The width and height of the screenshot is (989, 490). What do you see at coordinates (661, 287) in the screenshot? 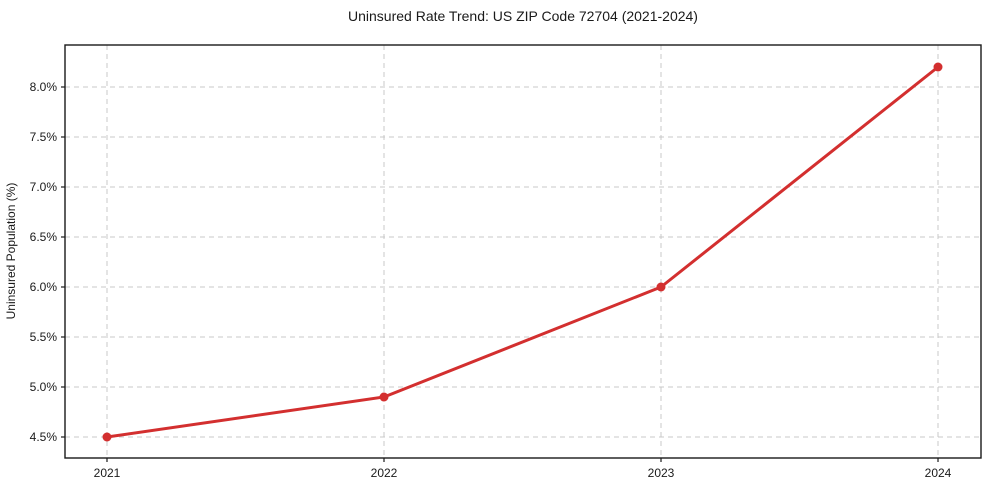
I see `data-point-2023` at bounding box center [661, 287].